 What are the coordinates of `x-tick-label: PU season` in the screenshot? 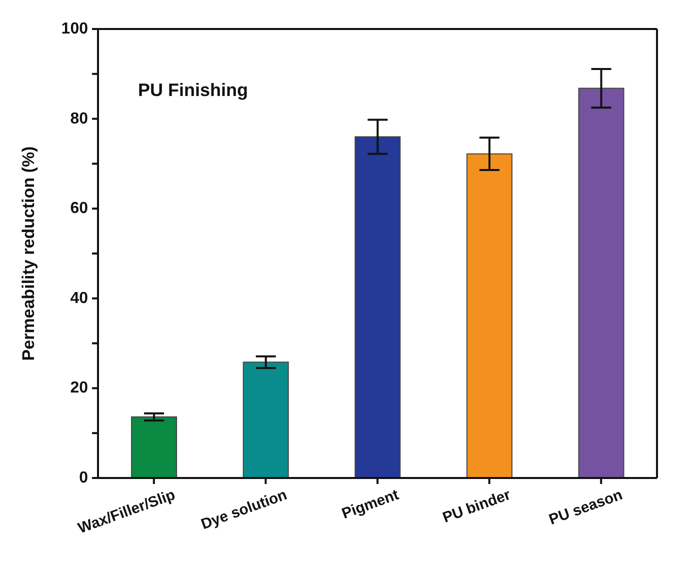 It's located at (585, 507).